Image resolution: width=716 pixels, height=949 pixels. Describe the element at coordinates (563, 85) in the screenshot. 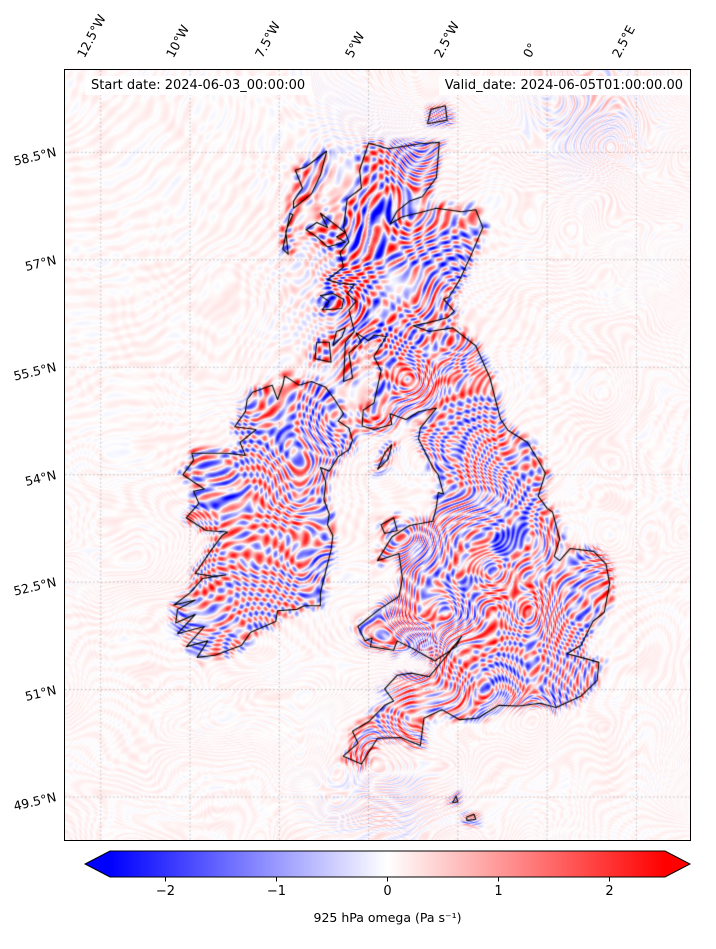

I see `valid-date-label: Valid_date: 2024-06-05T01:00:00.00` at that location.